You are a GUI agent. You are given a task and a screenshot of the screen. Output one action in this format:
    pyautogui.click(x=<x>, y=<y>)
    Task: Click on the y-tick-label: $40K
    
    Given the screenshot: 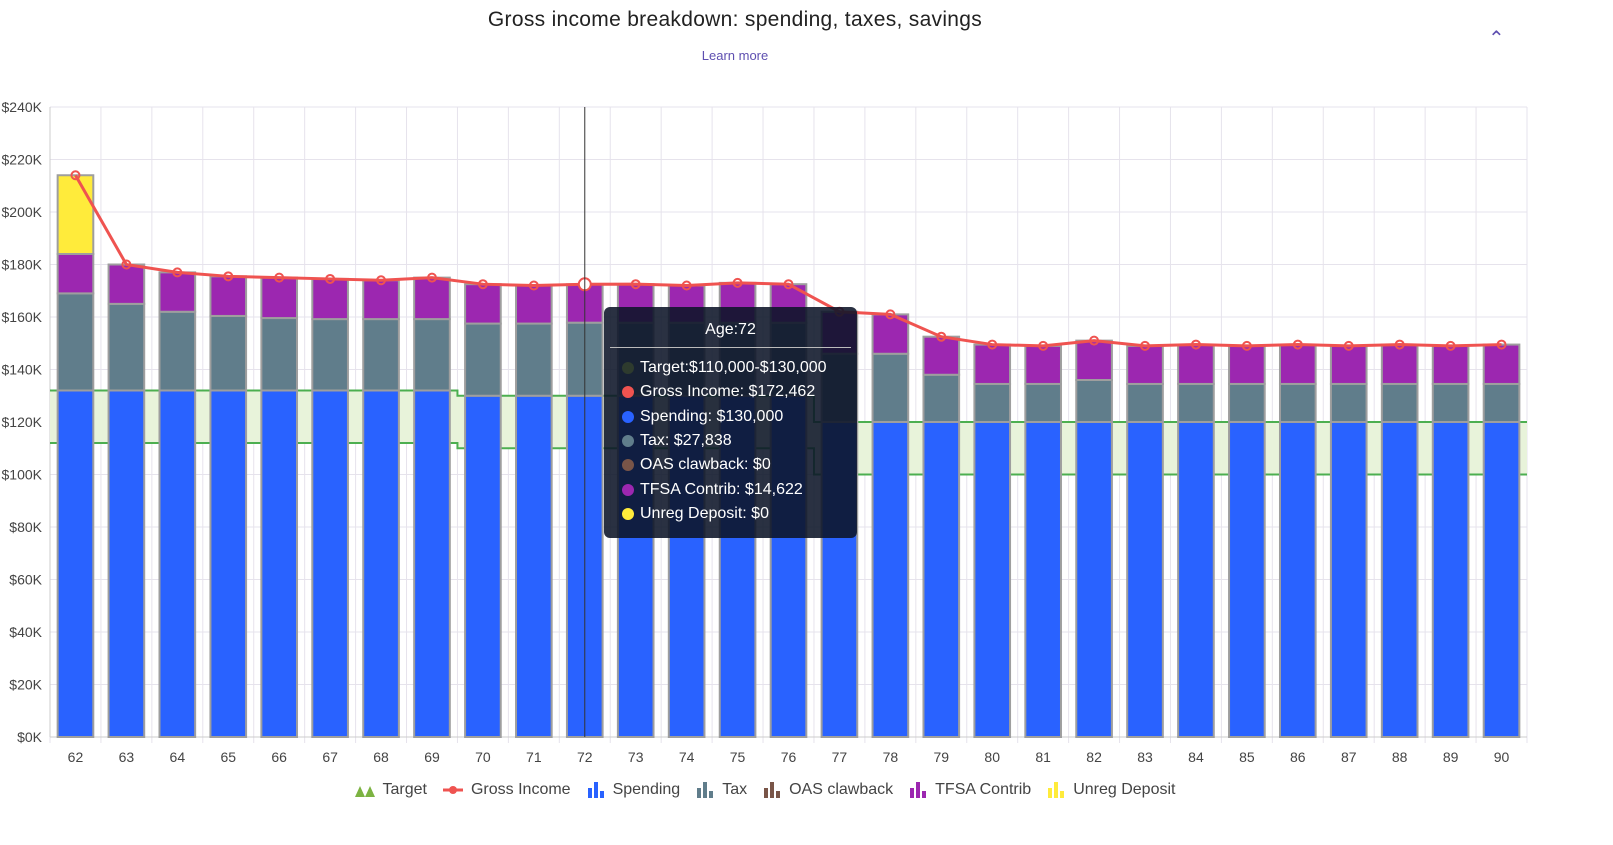 What is the action you would take?
    pyautogui.click(x=25, y=632)
    